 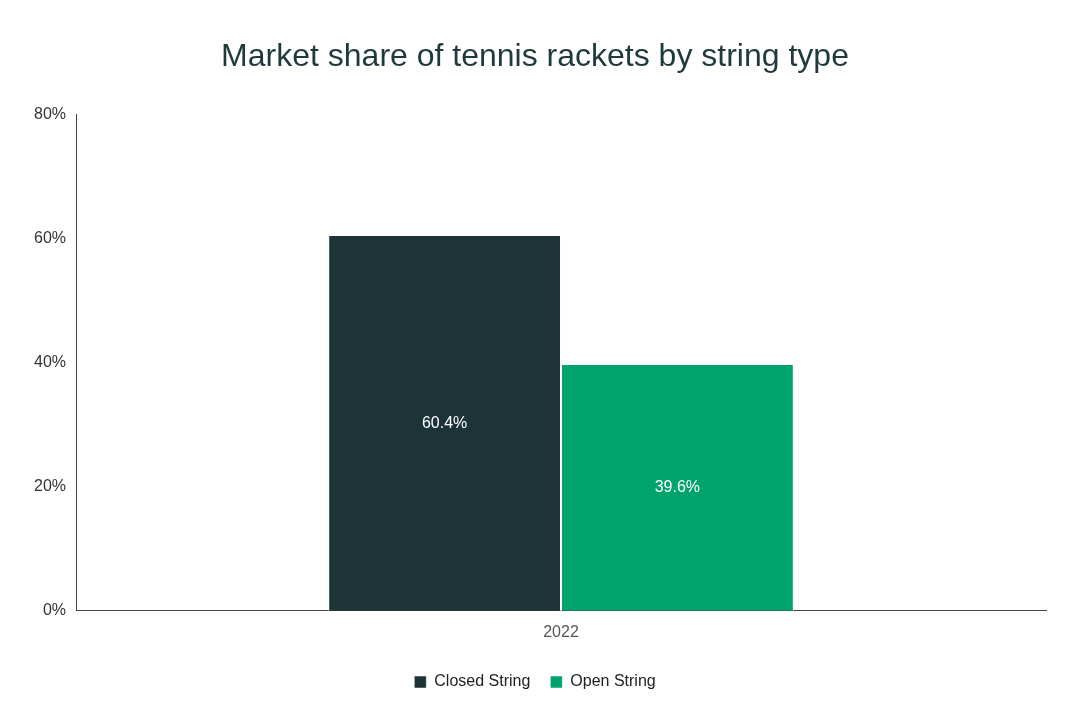 What do you see at coordinates (613, 681) in the screenshot?
I see `legend-label: Open String` at bounding box center [613, 681].